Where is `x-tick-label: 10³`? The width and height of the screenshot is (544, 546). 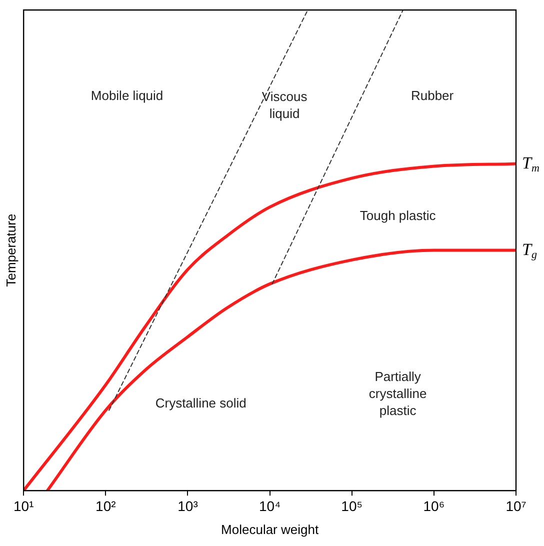
x-tick-label: 10³ is located at coordinates (188, 506).